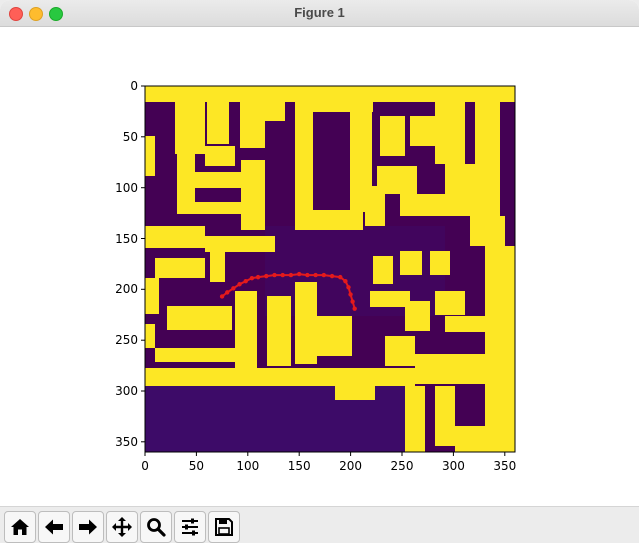  I want to click on maximize-window-button, so click(56, 14).